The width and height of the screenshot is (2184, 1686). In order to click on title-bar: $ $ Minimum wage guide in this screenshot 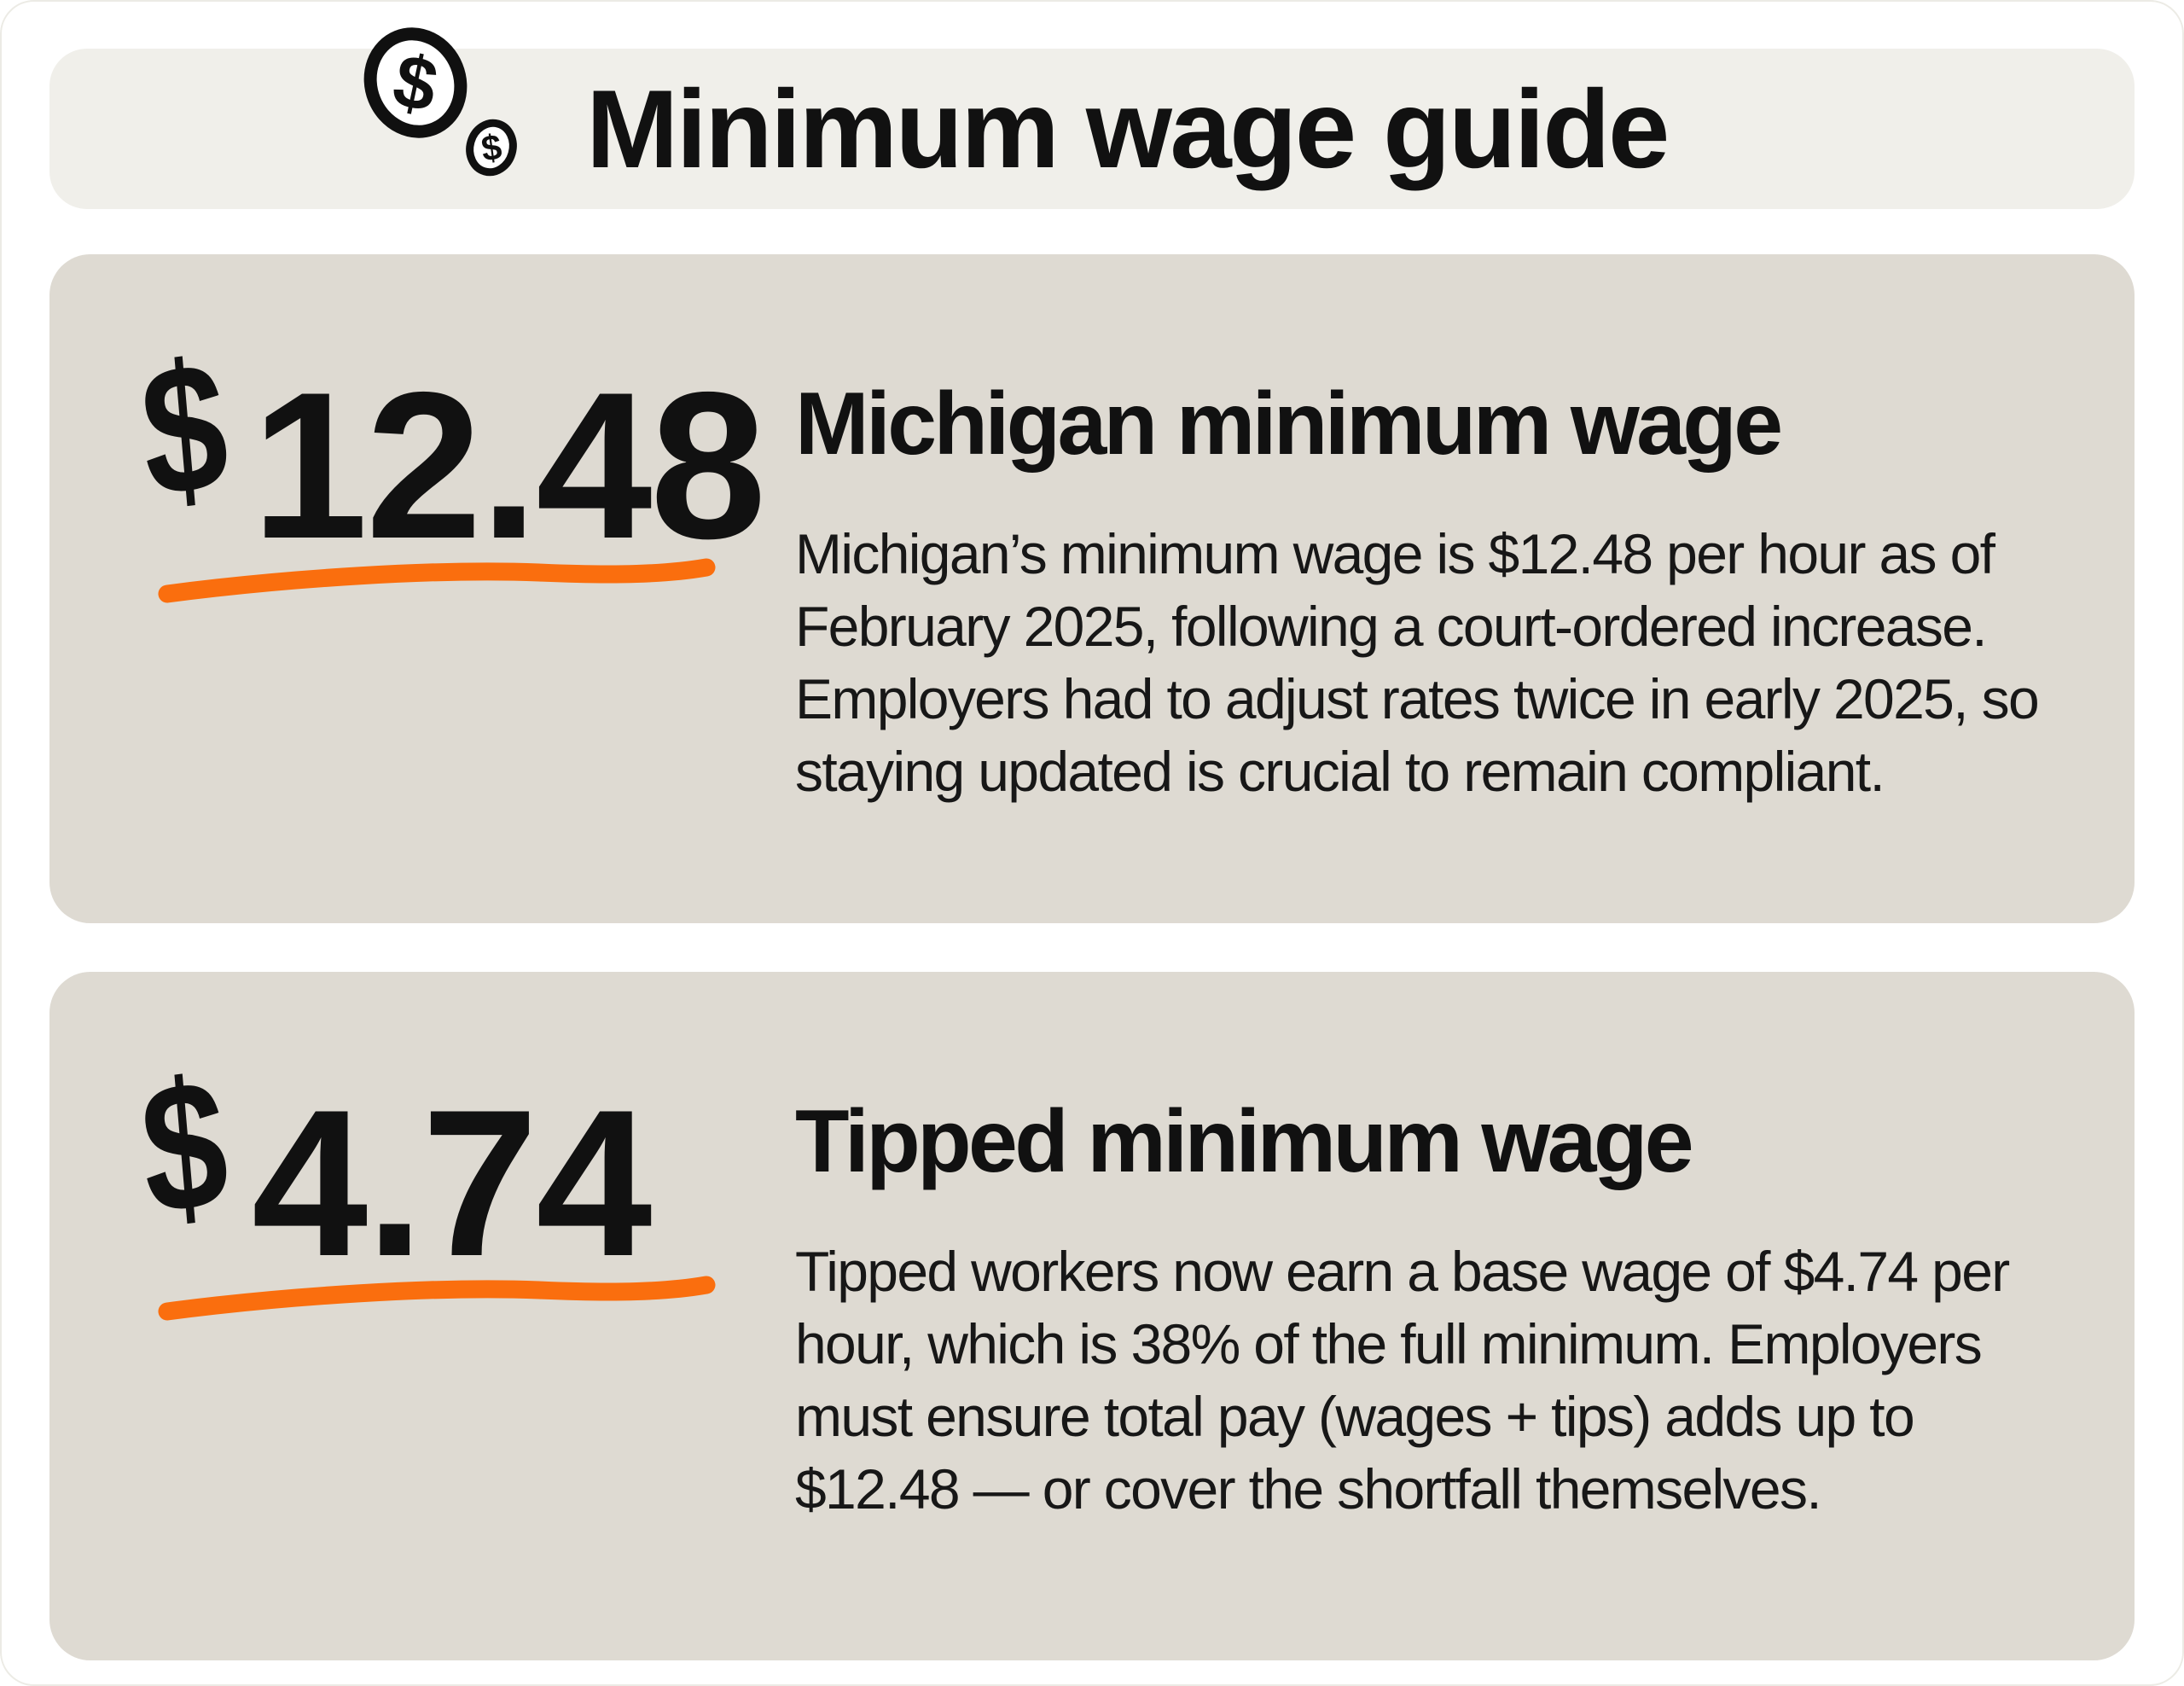, I will do `click(1092, 118)`.